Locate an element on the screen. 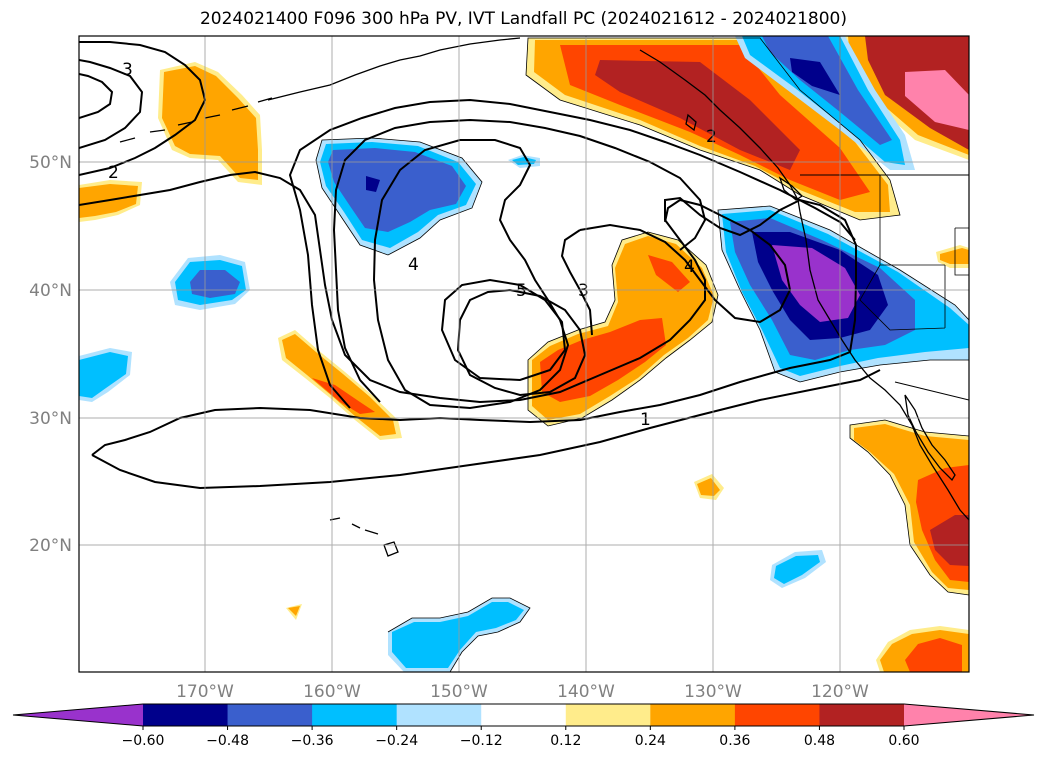 This screenshot has width=1047, height=765. negative-anomaly-south is located at coordinates (458, 635).